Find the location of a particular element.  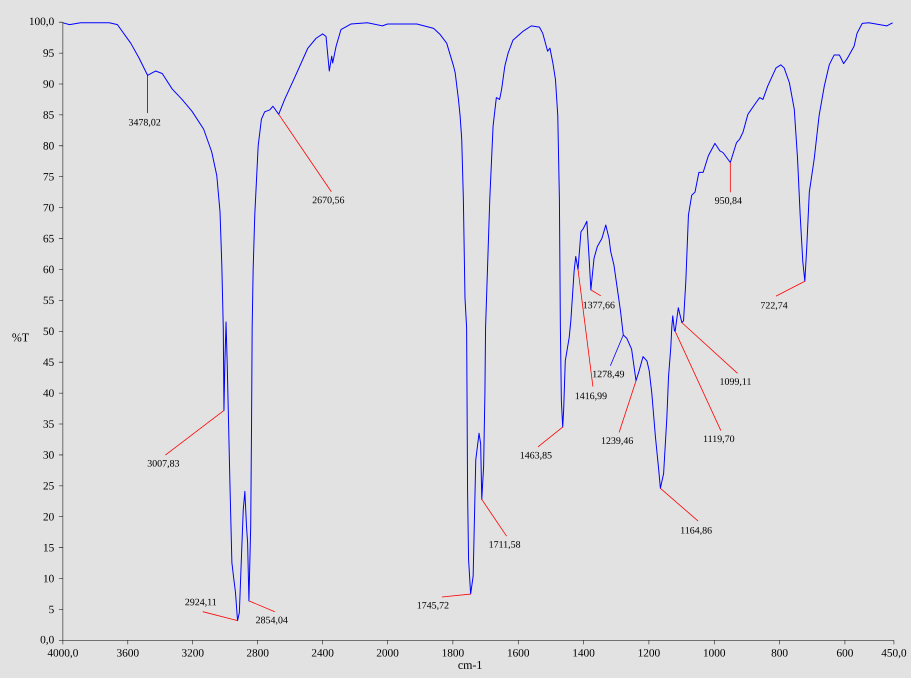

y-tick-label: 95 is located at coordinates (48, 53).